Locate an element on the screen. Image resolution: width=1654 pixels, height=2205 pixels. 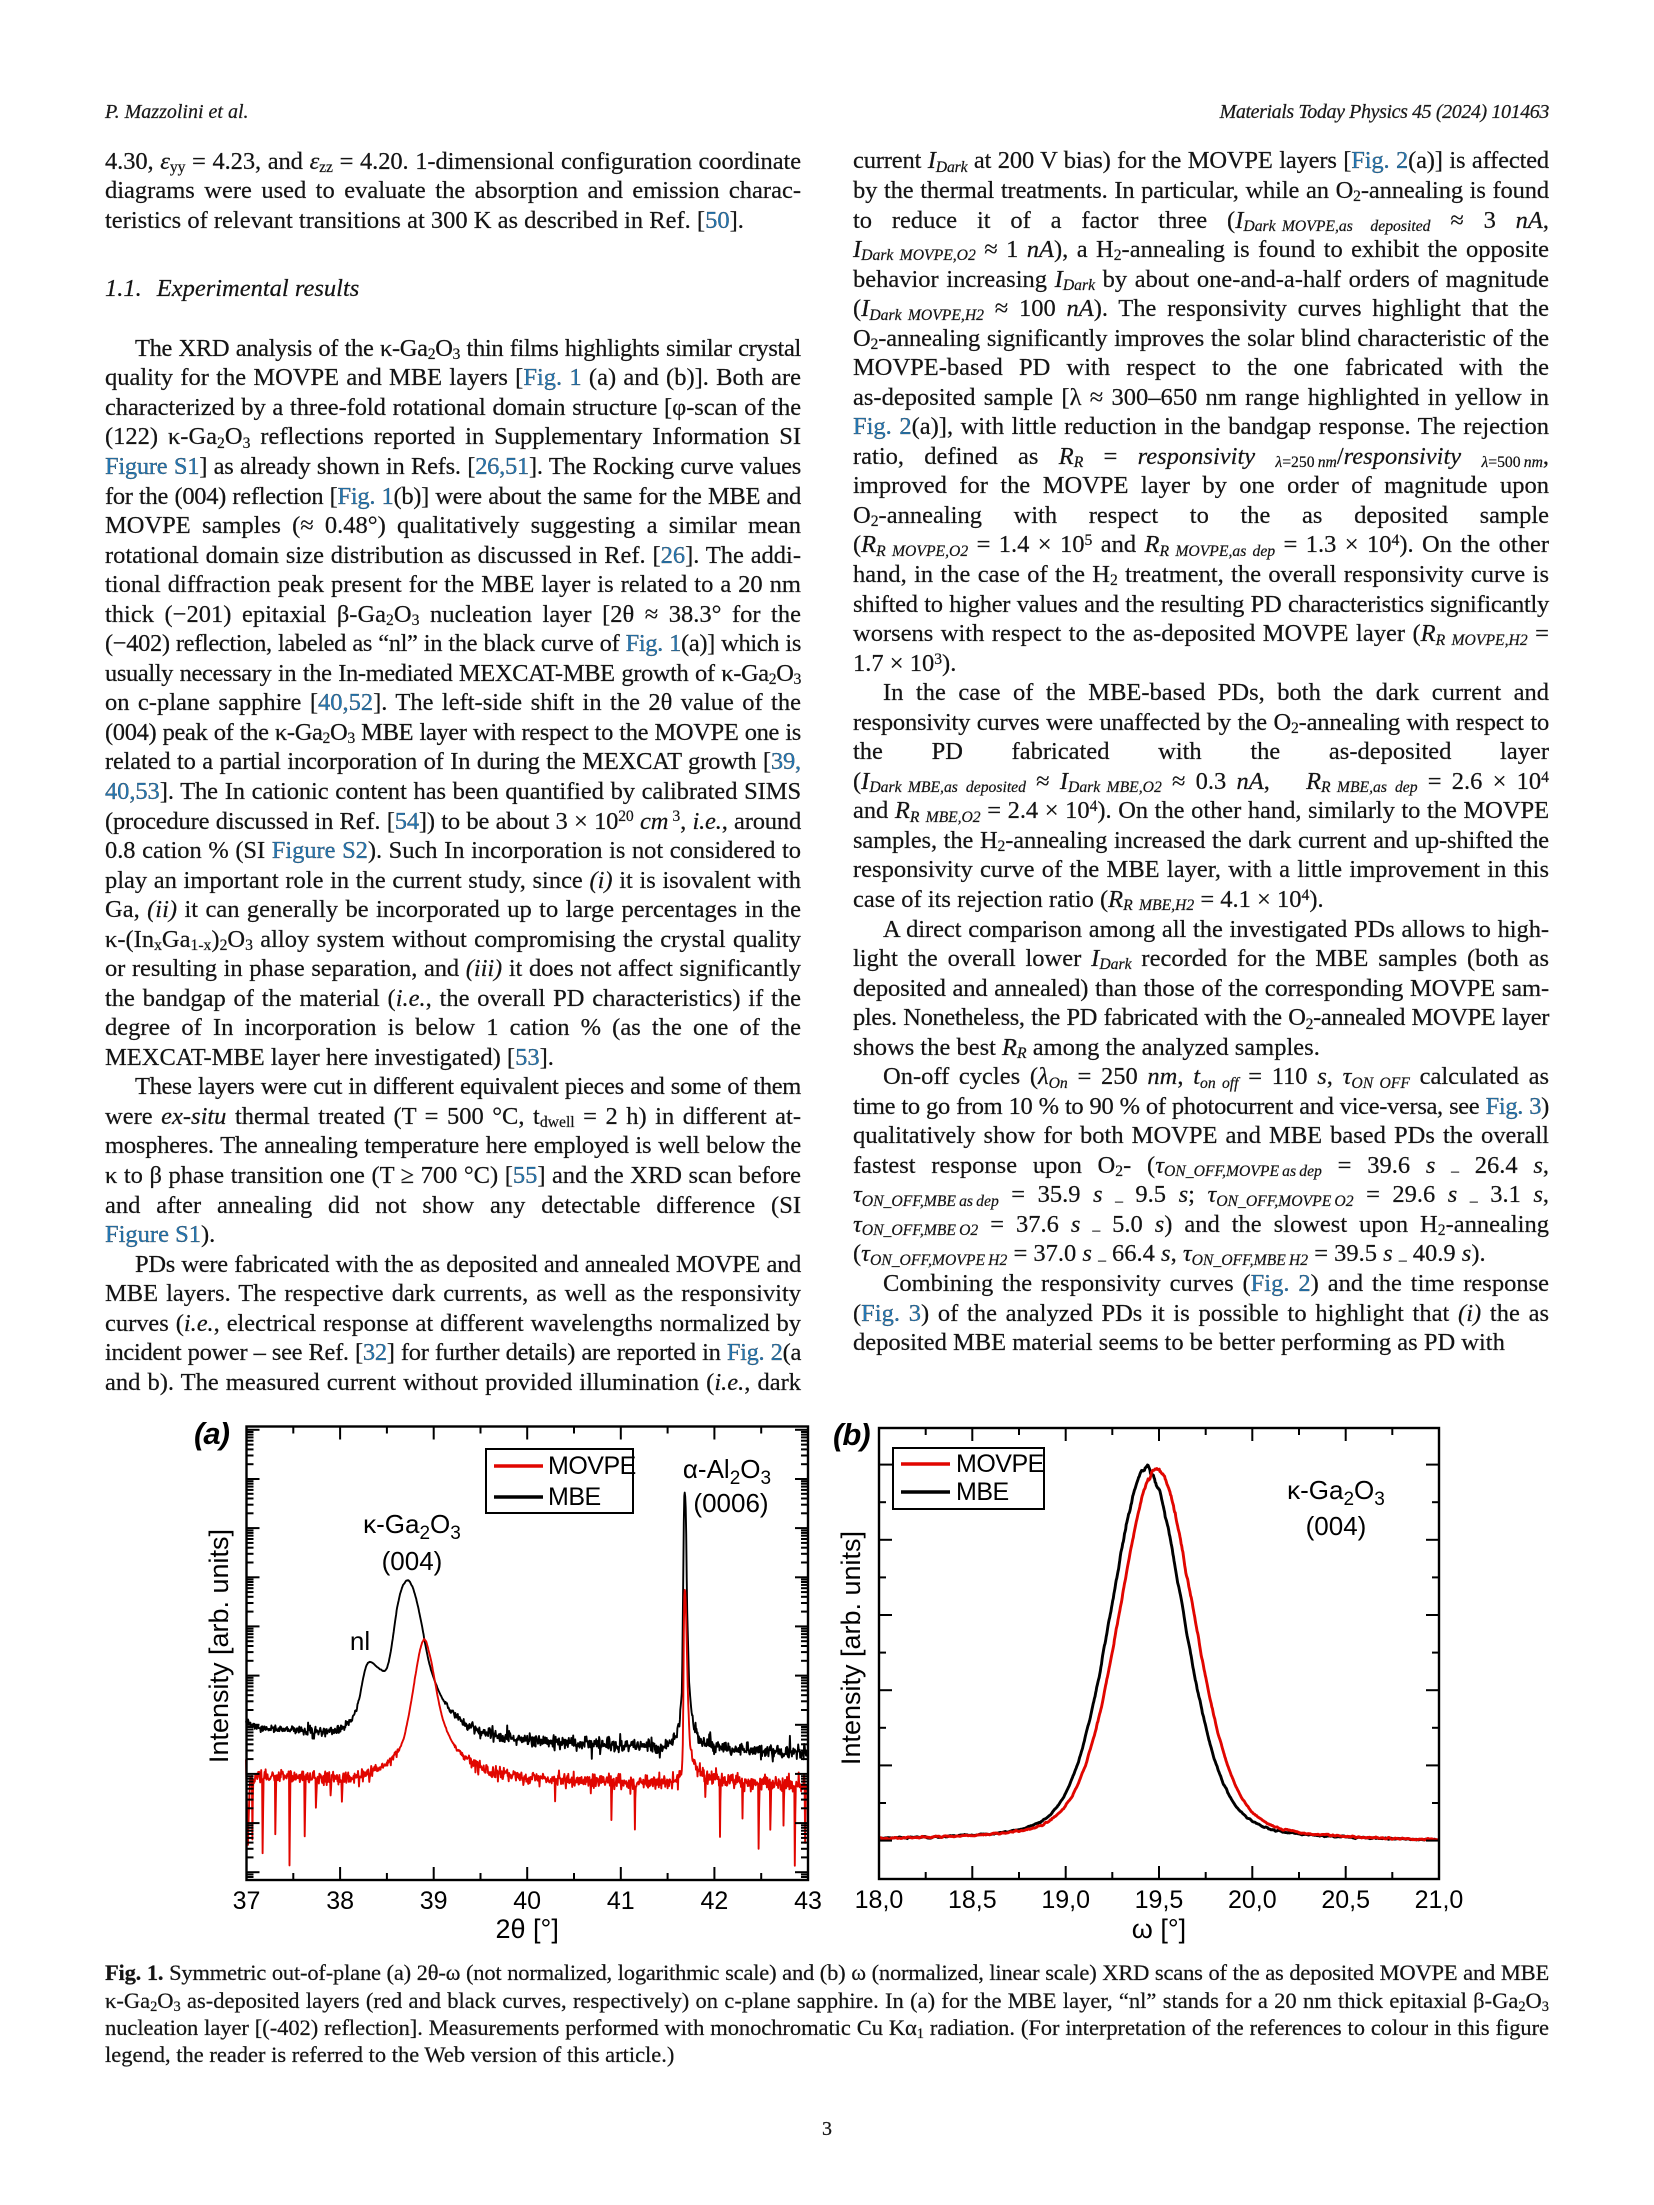
svg-text: 18,5 is located at coordinates (972, 1900).